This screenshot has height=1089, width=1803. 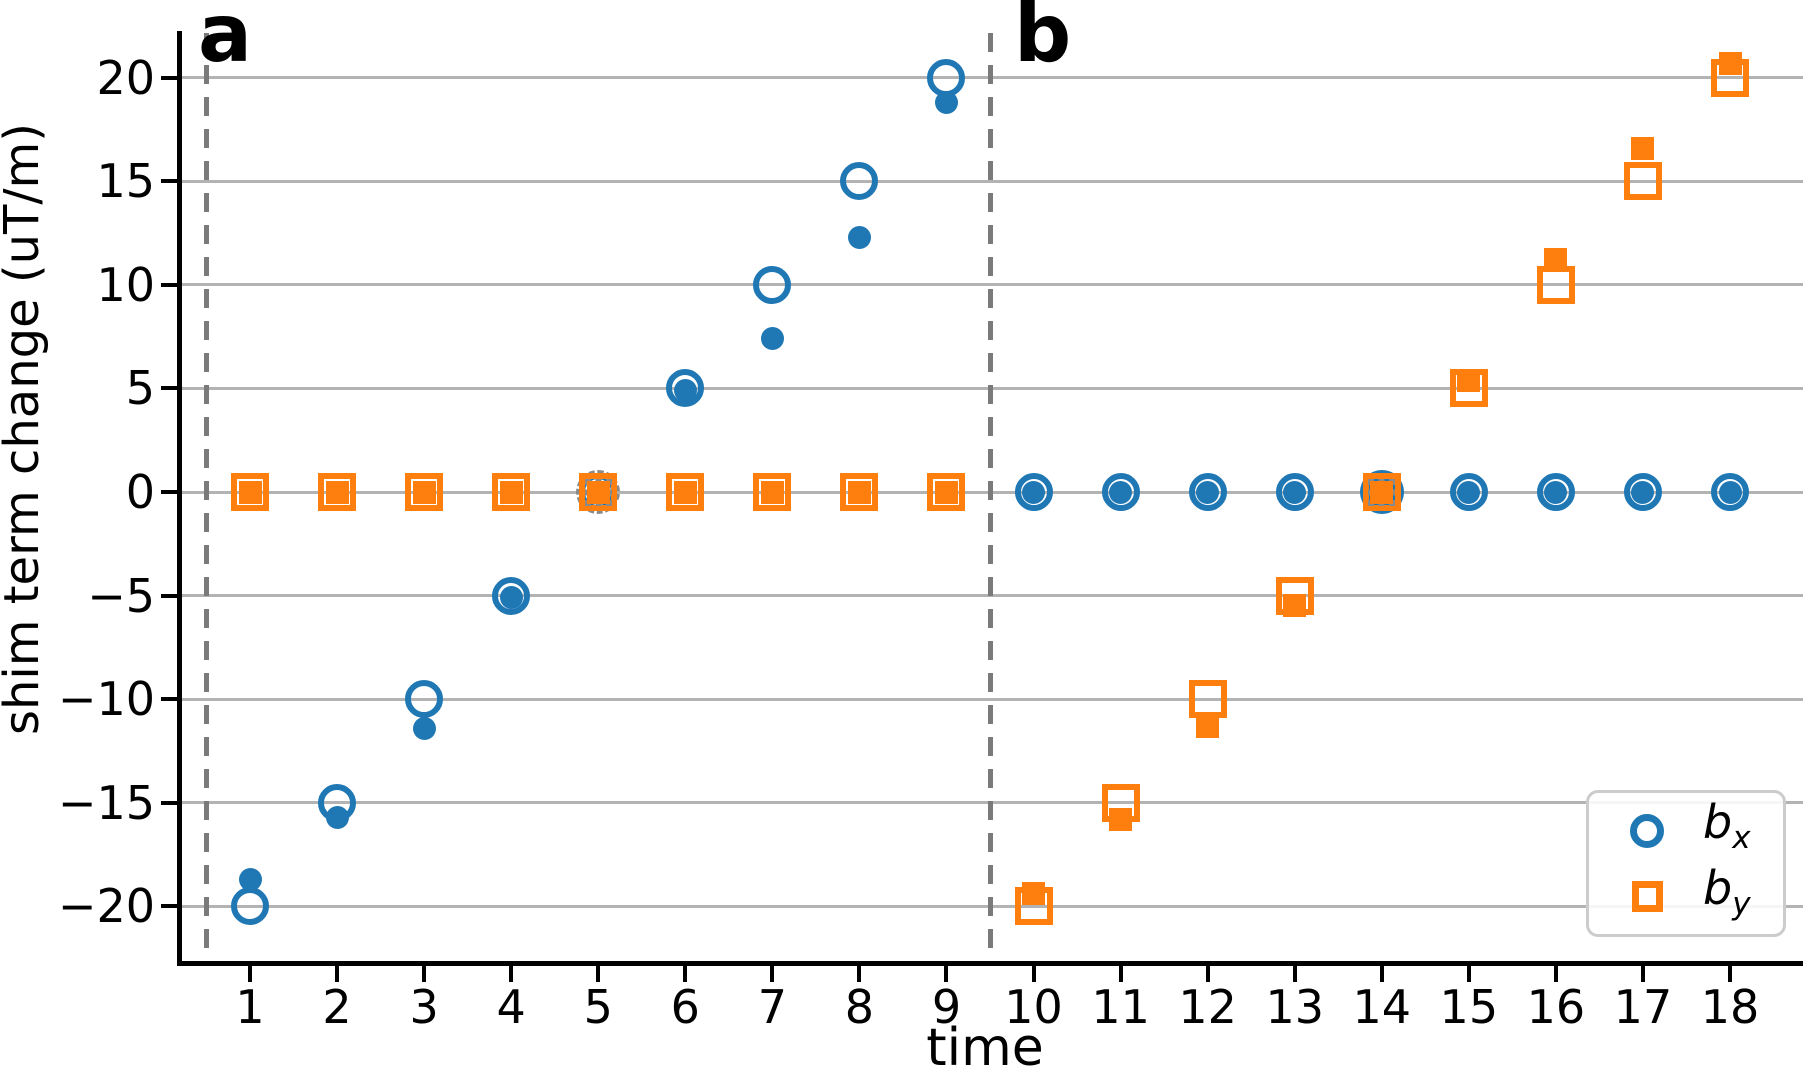 I want to click on marker-b_y-open-t17, so click(x=1642, y=181).